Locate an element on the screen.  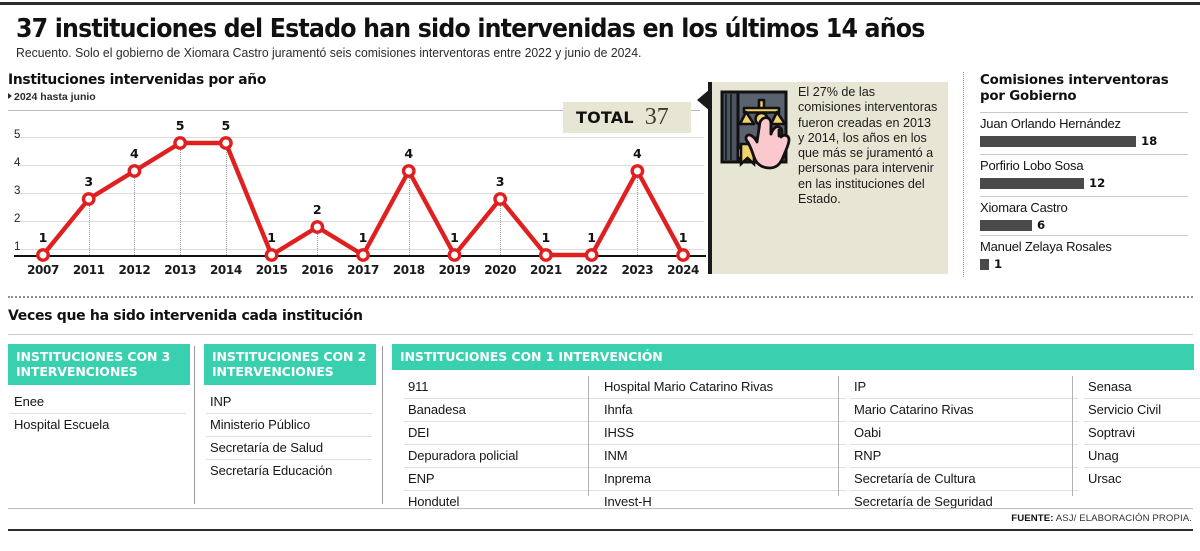
total-badge: TOTAL 37 is located at coordinates (627, 117).